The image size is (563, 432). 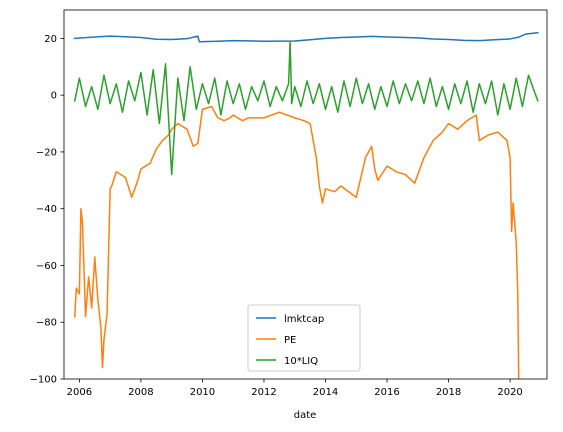 I want to click on x-tick-label: 2006, so click(x=79, y=392).